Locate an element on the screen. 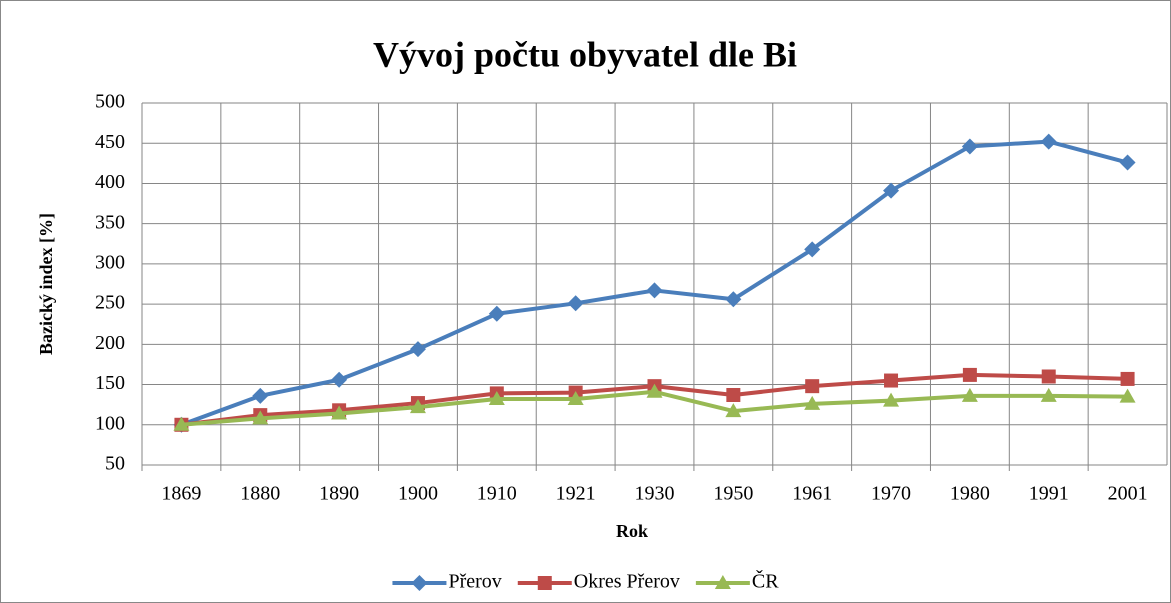 The width and height of the screenshot is (1171, 603). y-tick-label: 300 is located at coordinates (110, 262).